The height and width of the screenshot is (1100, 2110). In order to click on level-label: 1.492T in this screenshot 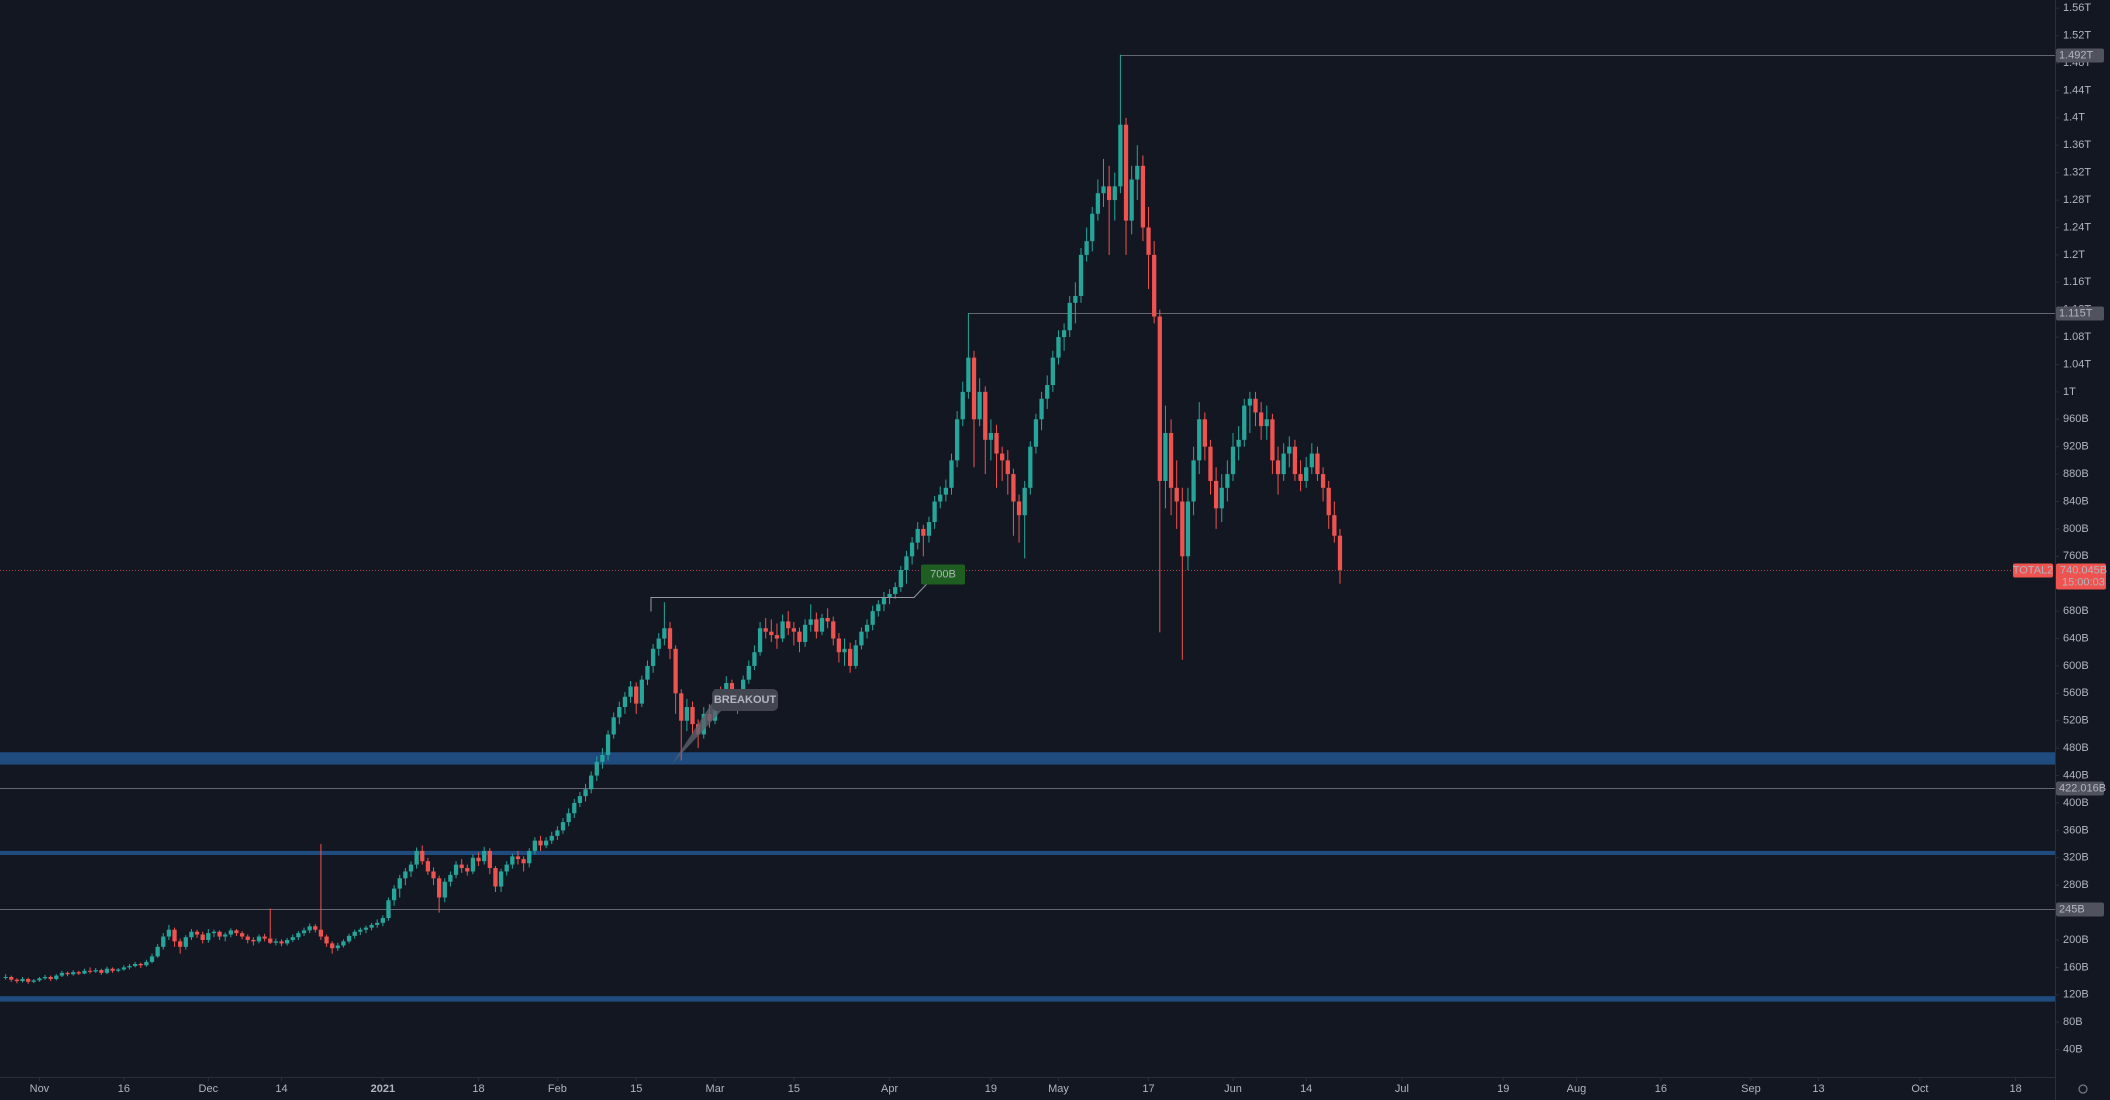, I will do `click(2076, 55)`.